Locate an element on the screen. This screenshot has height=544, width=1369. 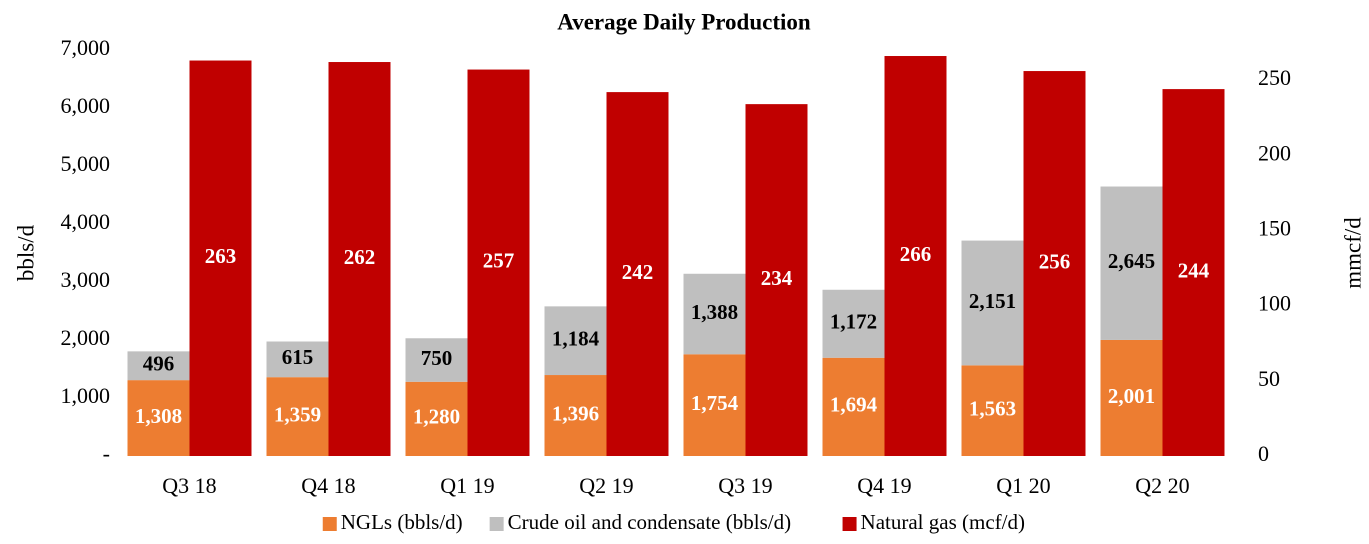
data-label: 1,563 is located at coordinates (992, 408).